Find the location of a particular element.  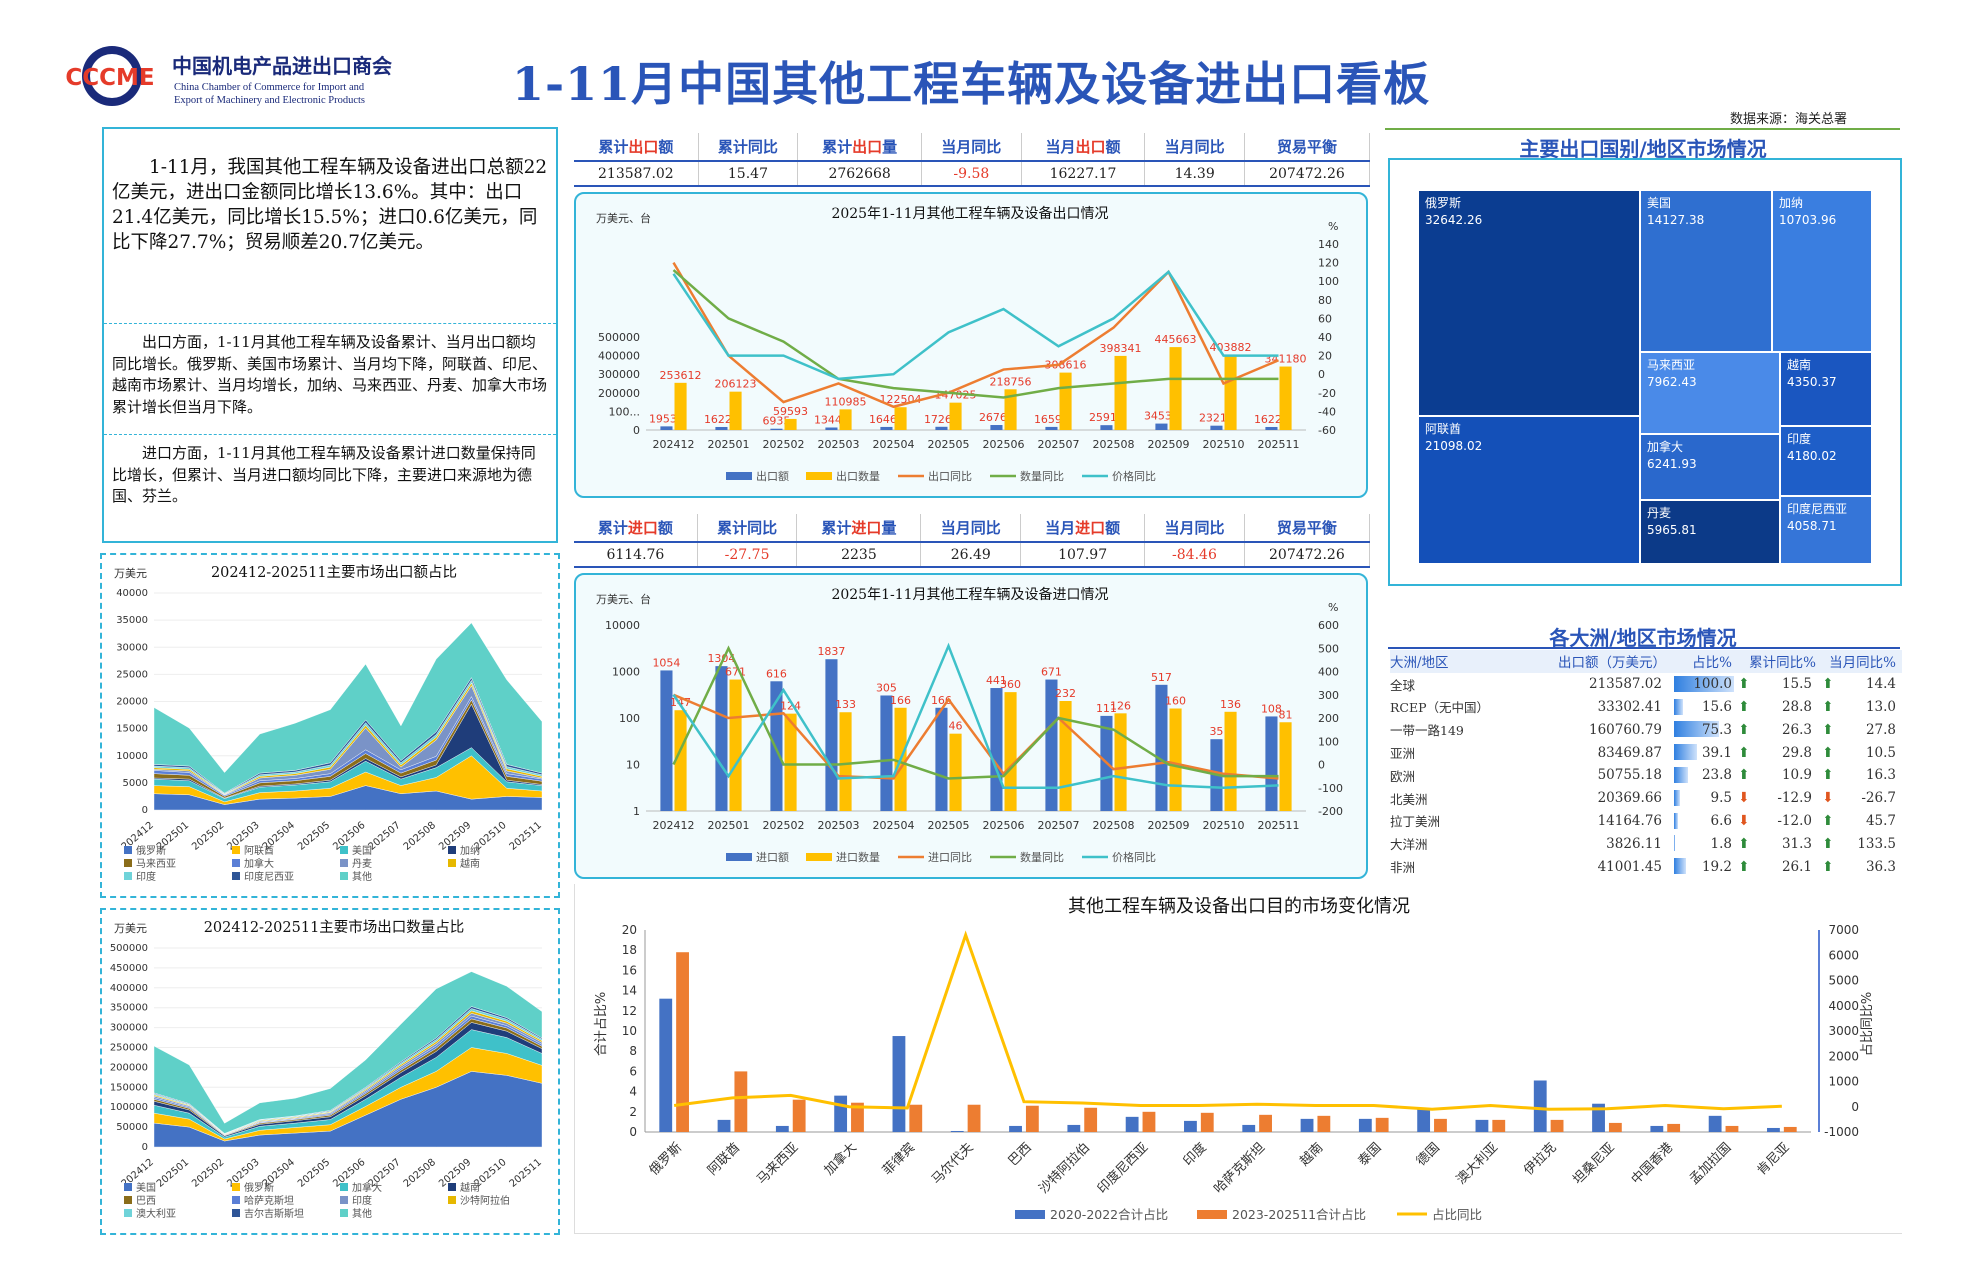

left-tick-label: 4 is located at coordinates (633, 1092).